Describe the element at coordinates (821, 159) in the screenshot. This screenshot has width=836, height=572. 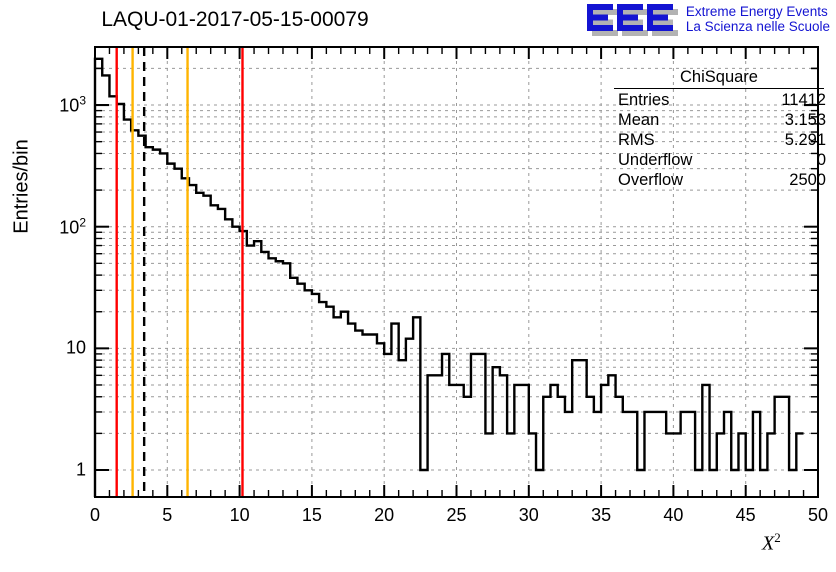
I see `stats-row-value: 0` at that location.